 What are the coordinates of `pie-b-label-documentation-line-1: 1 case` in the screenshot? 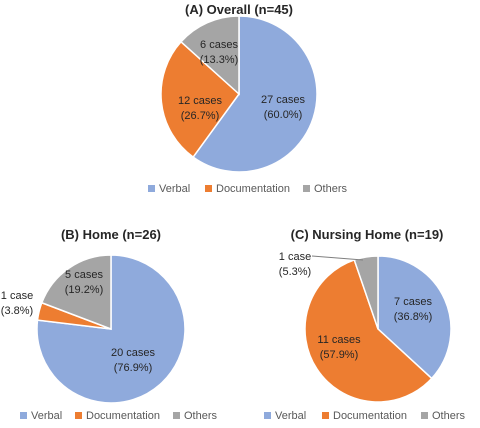 It's located at (17, 296).